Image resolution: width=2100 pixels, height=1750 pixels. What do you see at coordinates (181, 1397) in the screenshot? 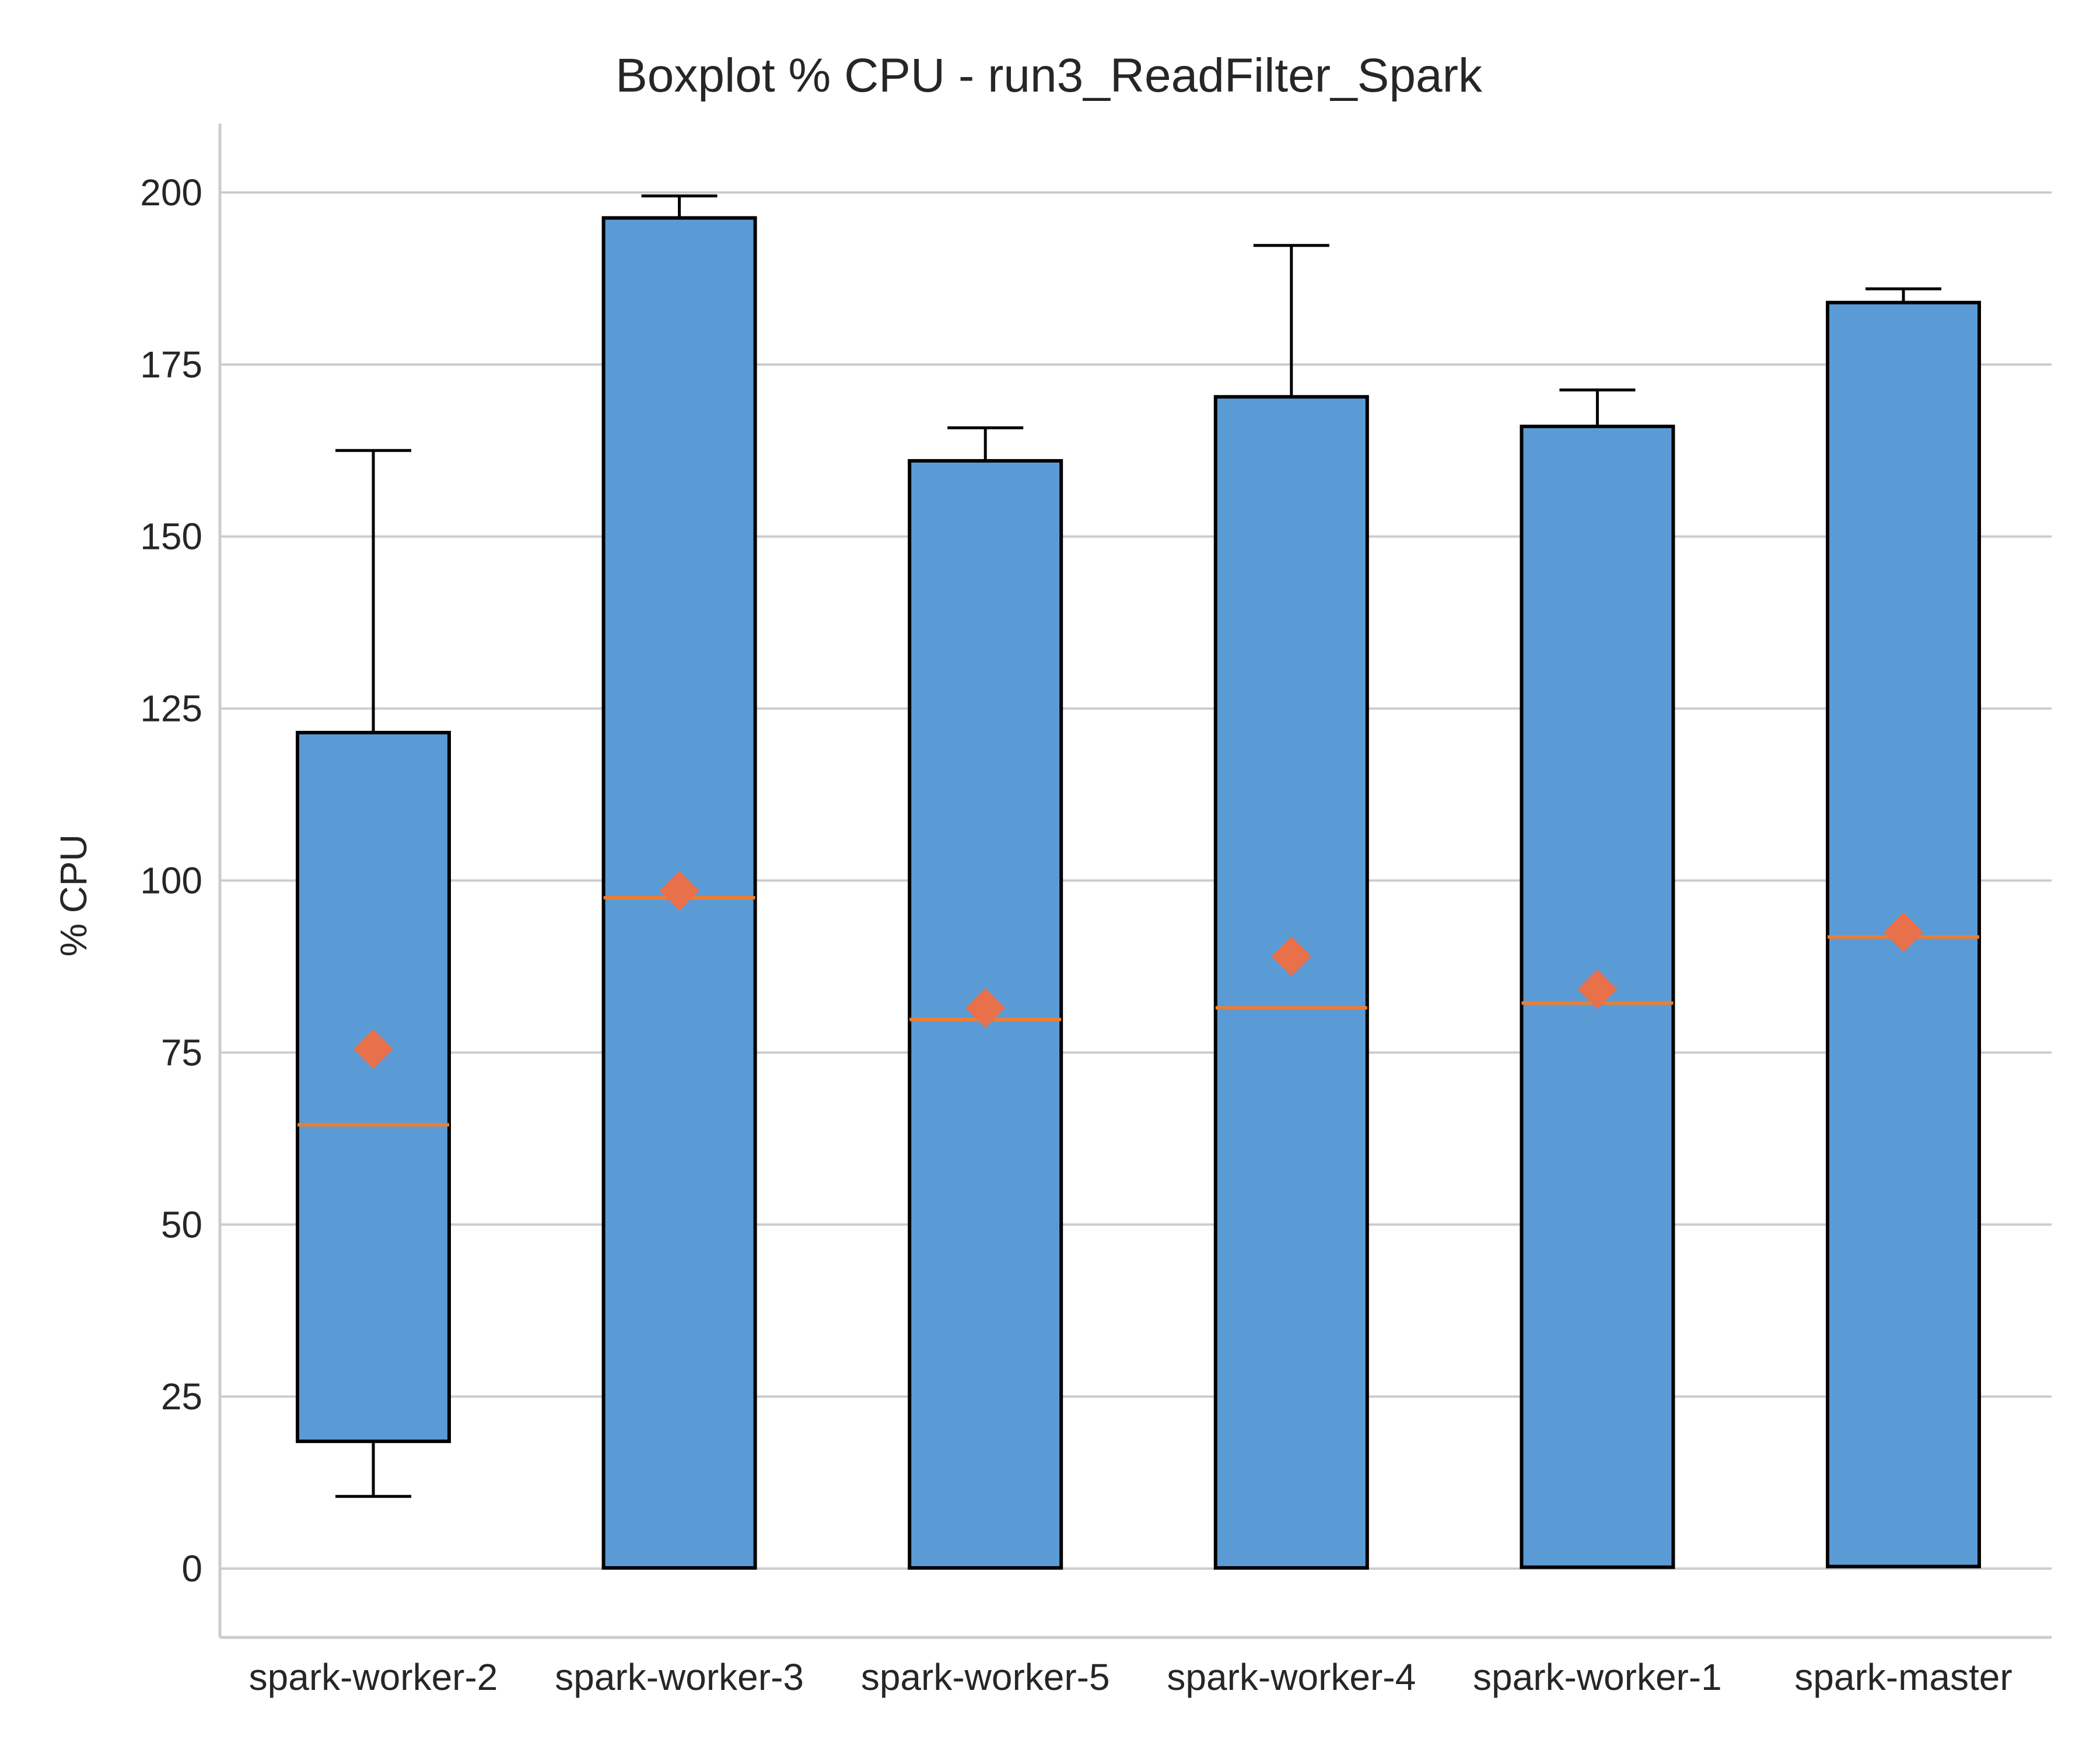
I see `y-tick-label: 25` at bounding box center [181, 1397].